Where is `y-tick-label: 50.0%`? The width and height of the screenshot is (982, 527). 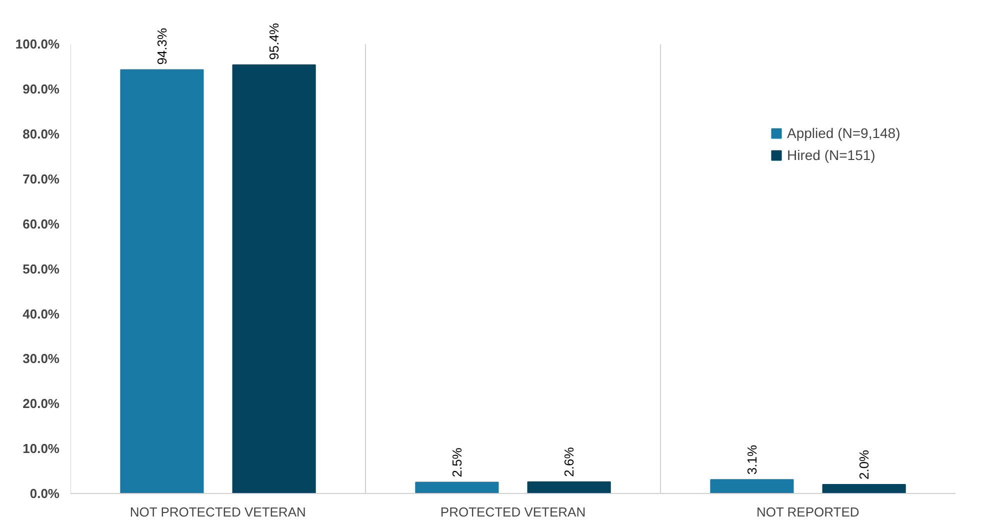
y-tick-label: 50.0% is located at coordinates (41, 268).